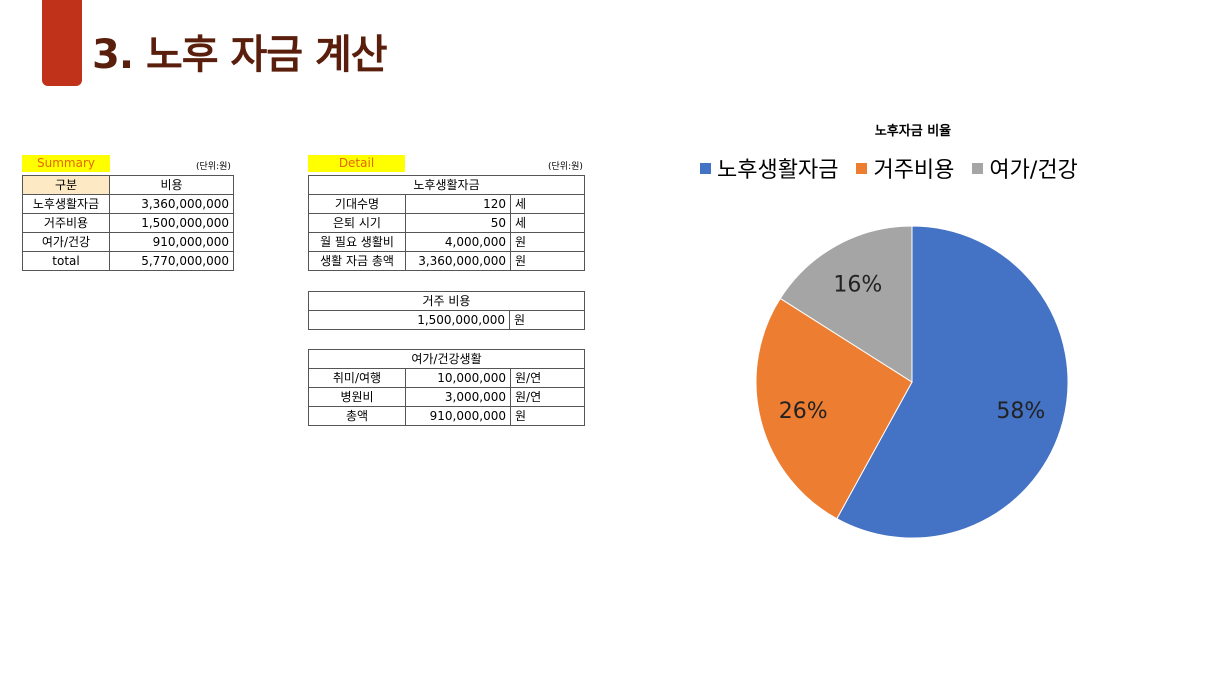 Image resolution: width=1216 pixels, height=684 pixels. I want to click on table-row: 거주 비용, so click(446, 301).